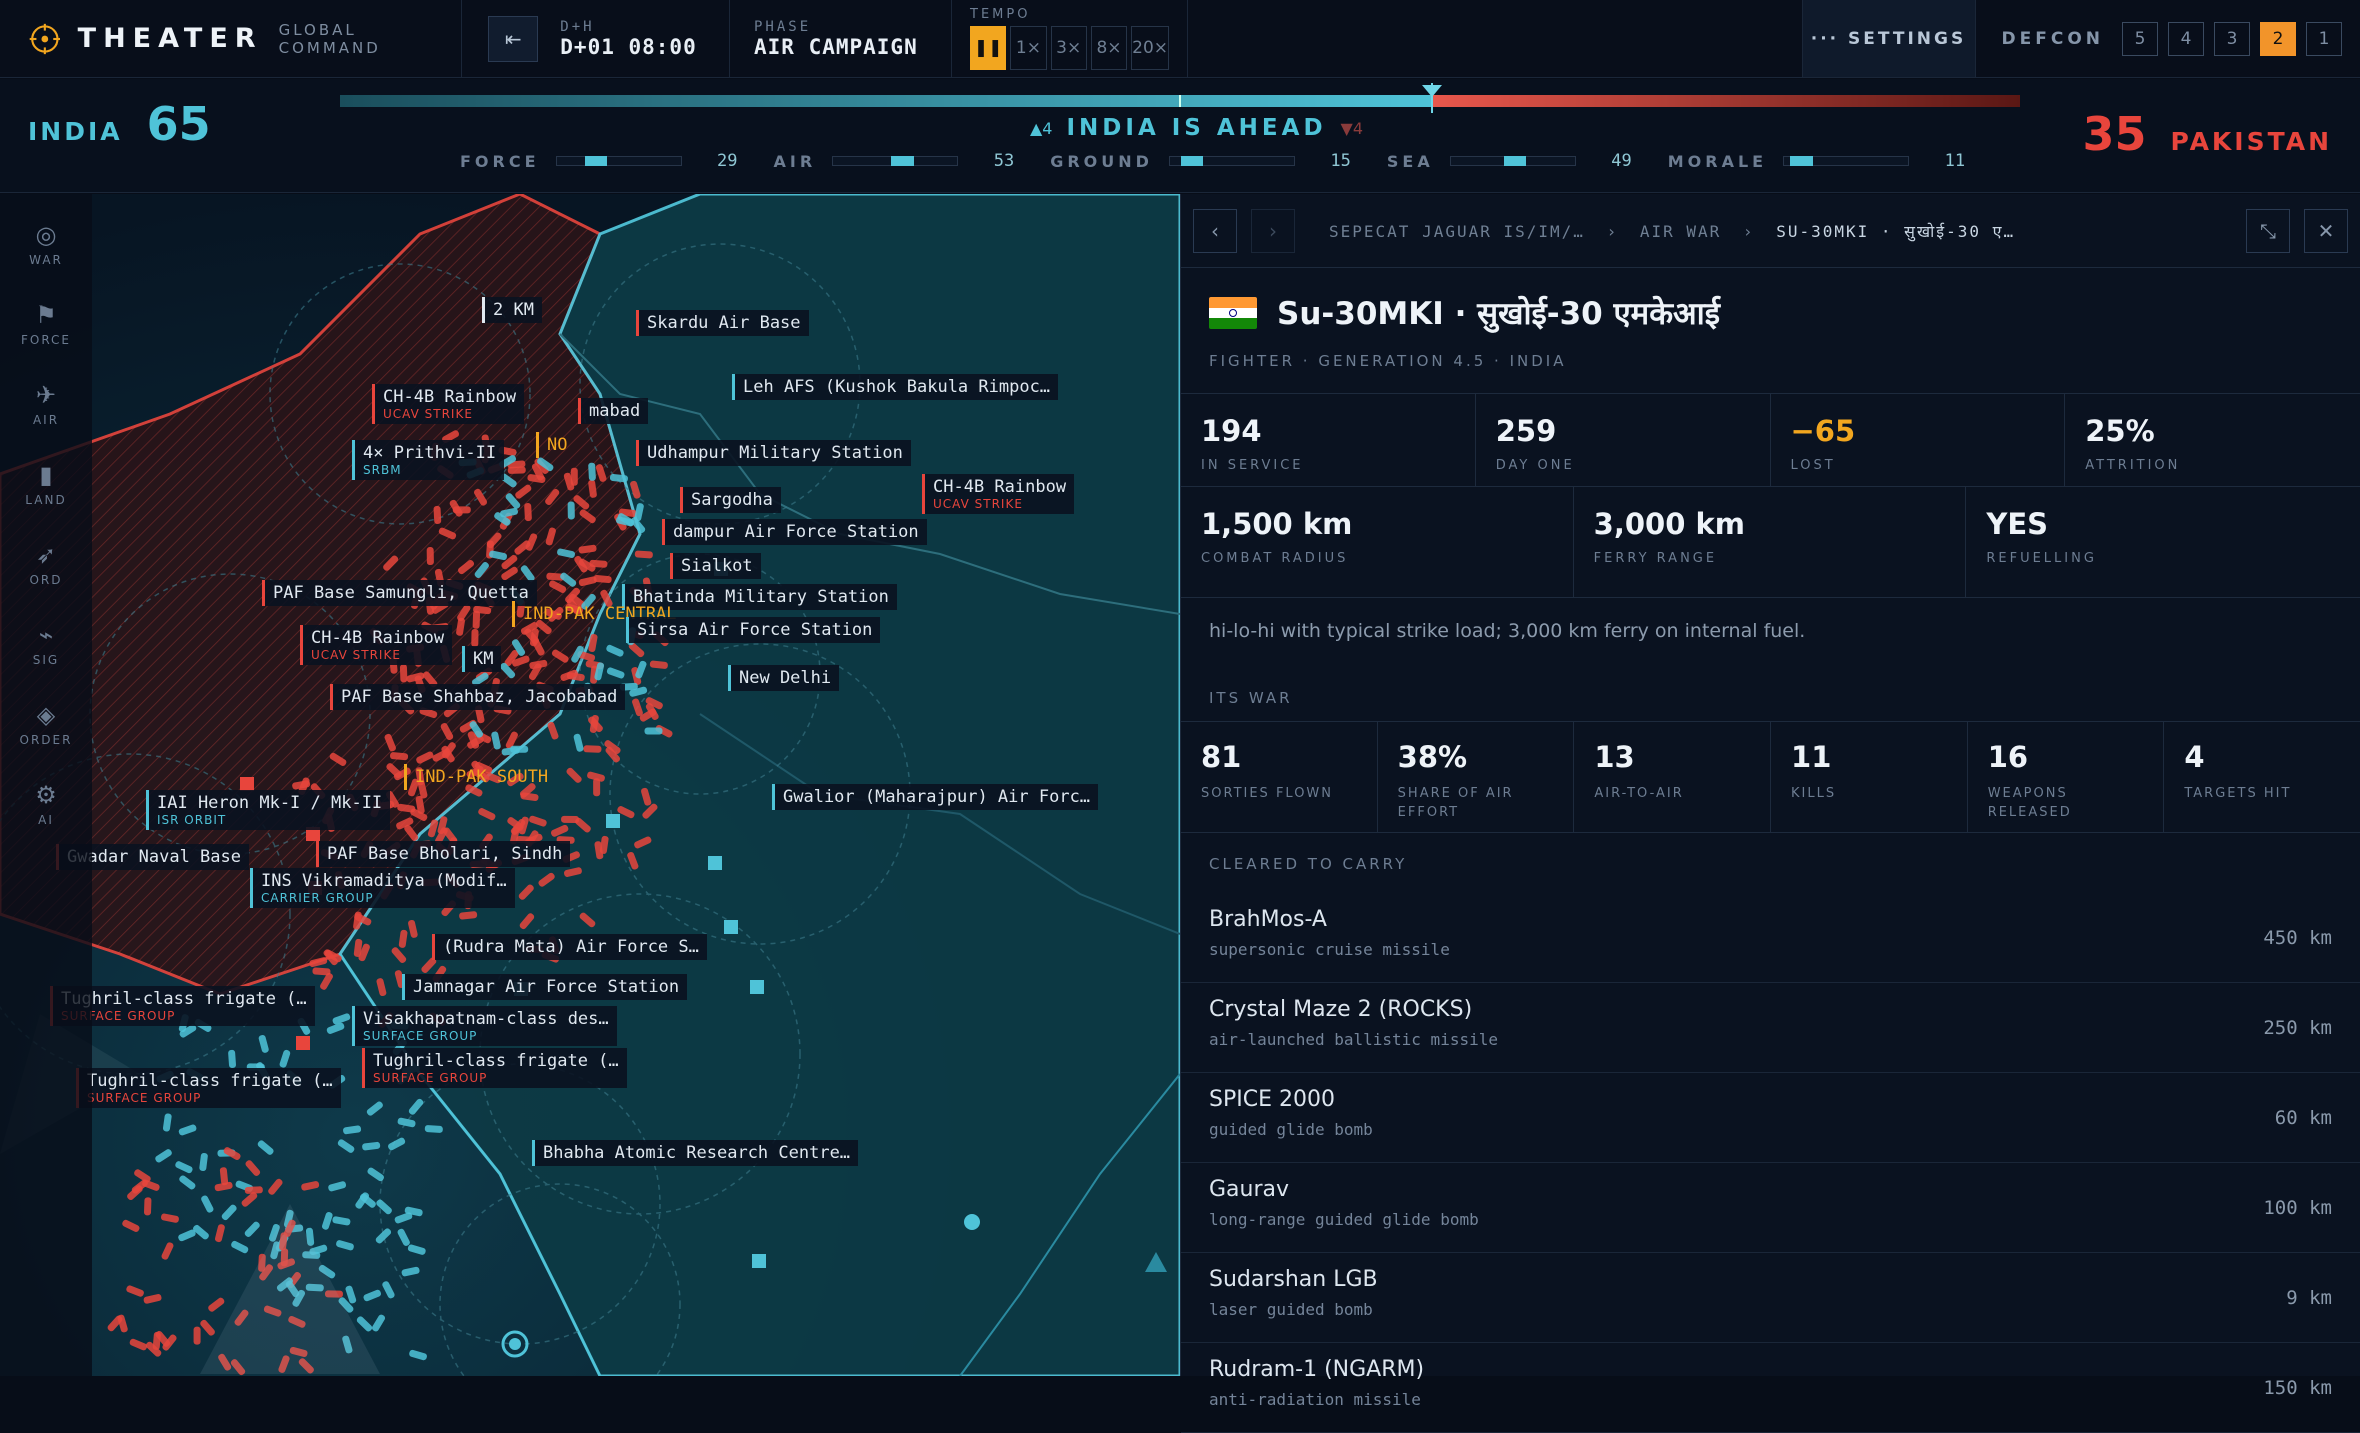 The height and width of the screenshot is (1433, 2360). I want to click on map-label: PAF Base Bholari, Sindh, so click(443, 854).